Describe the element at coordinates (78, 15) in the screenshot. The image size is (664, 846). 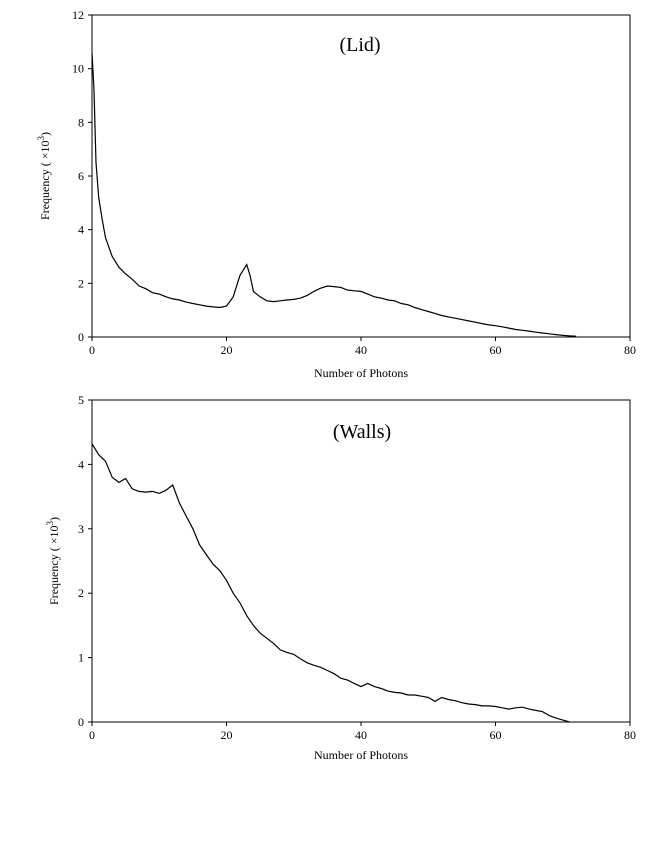
I see `y-tick-label: 12` at that location.